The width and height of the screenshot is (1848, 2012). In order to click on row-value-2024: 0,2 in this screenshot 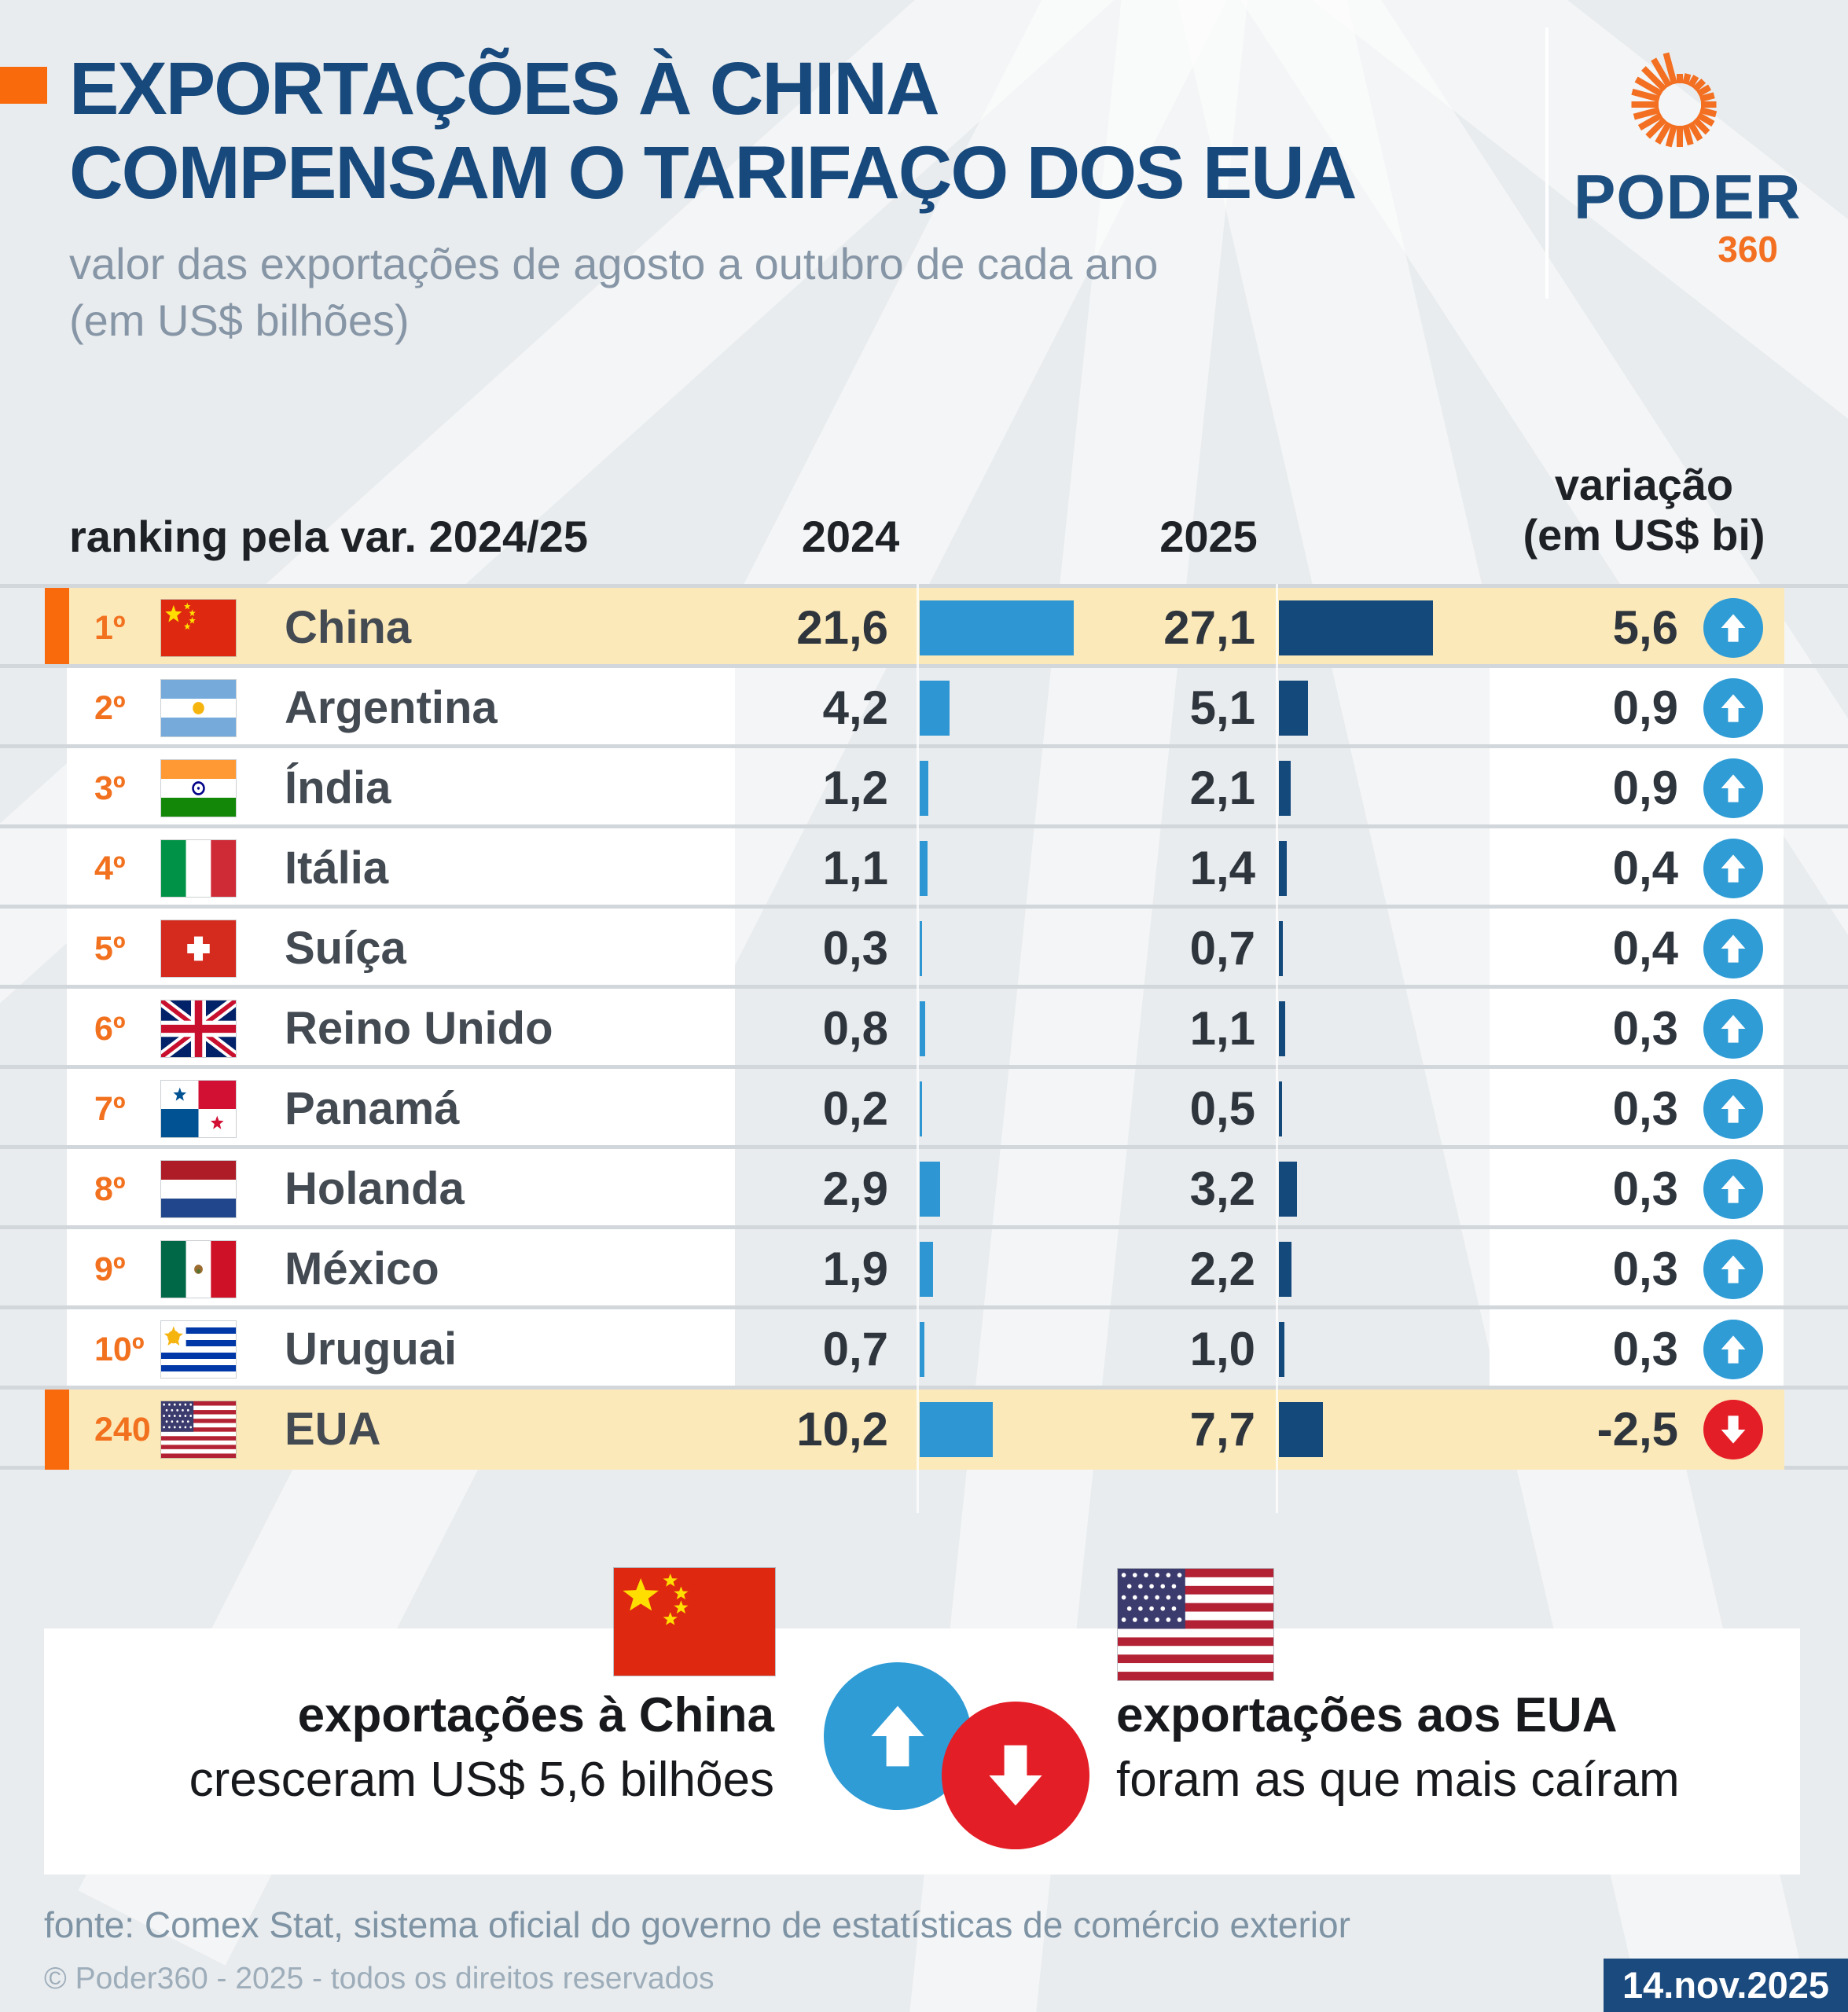, I will do `click(855, 1108)`.